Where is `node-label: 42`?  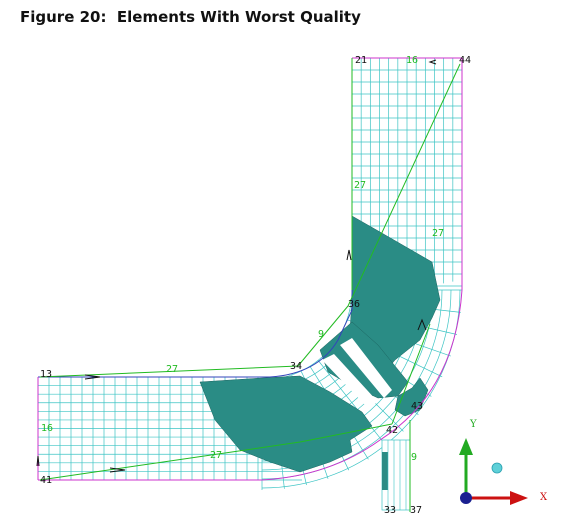 node-label: 42 is located at coordinates (392, 430).